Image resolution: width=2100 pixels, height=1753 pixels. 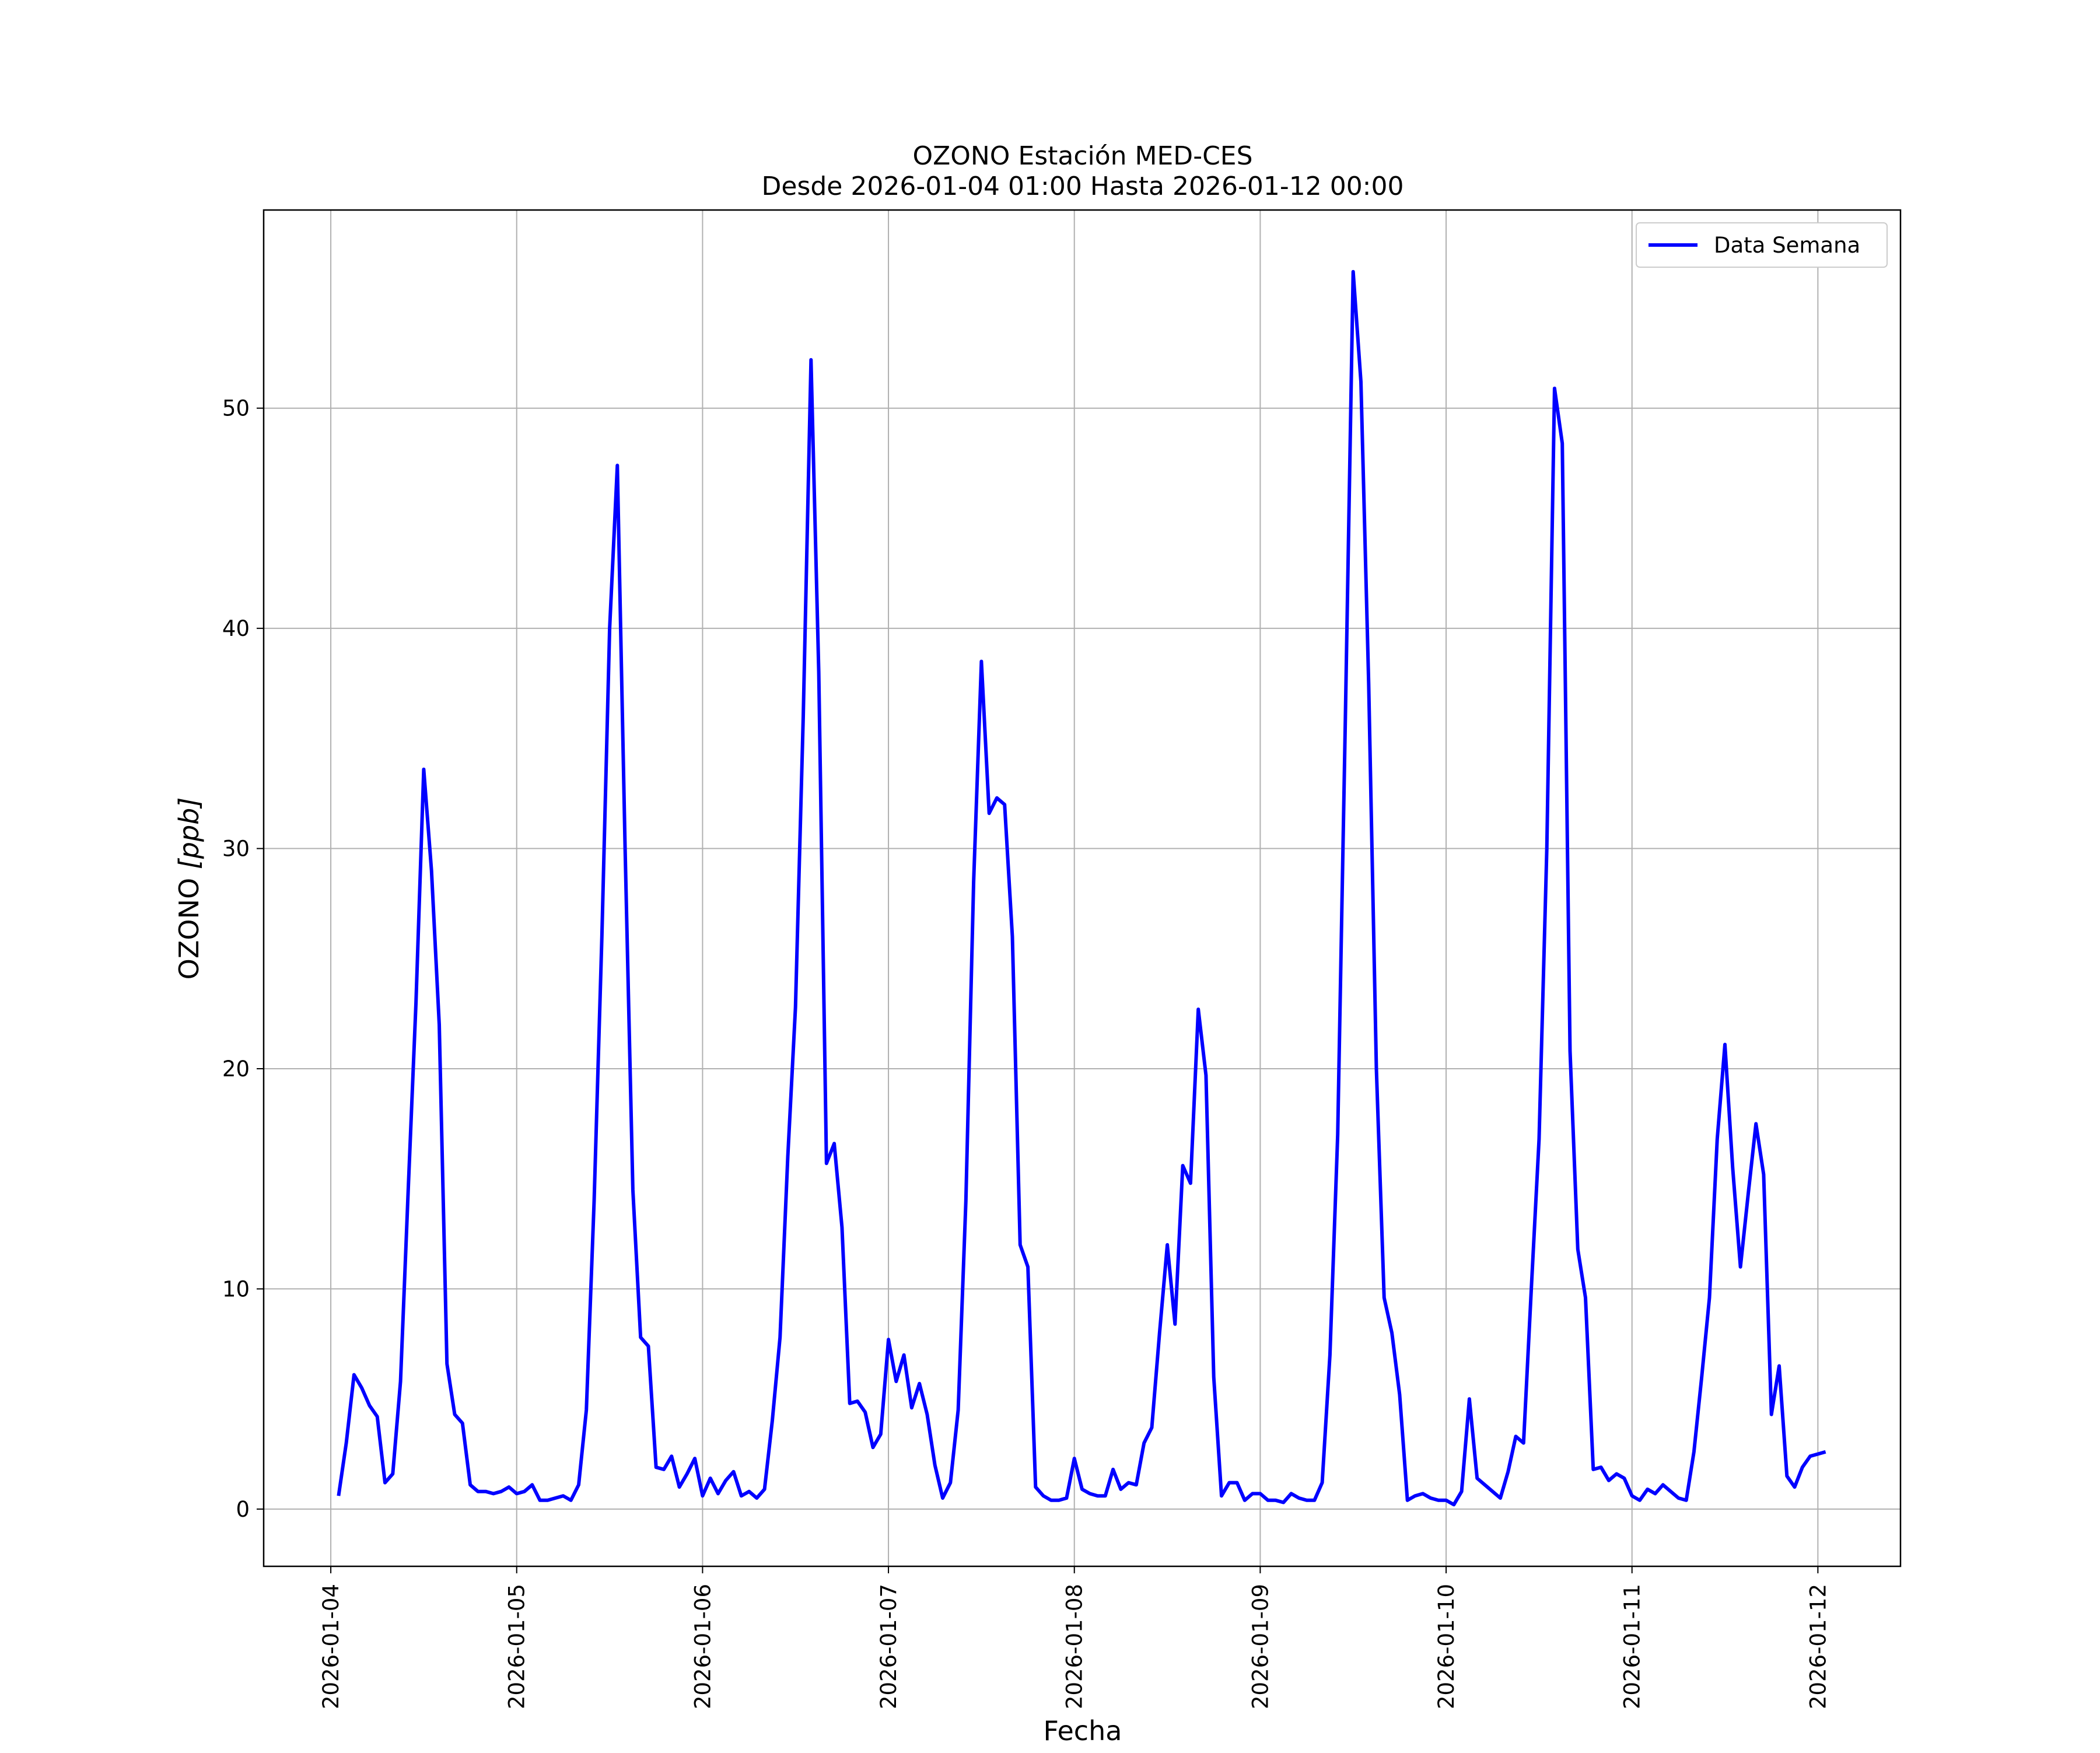 What do you see at coordinates (517, 1646) in the screenshot?
I see `x-tick-label: 2026-01-05` at bounding box center [517, 1646].